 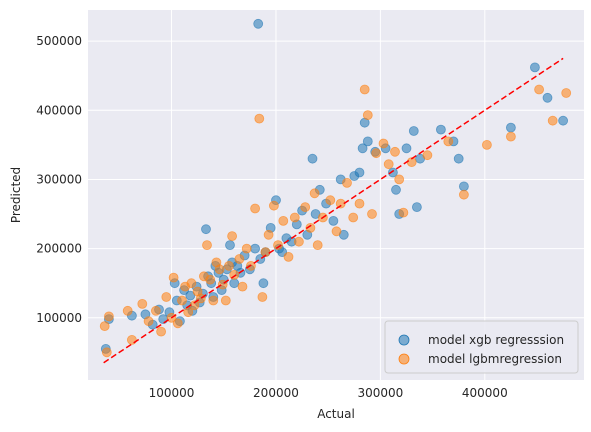 What do you see at coordinates (328, 393) in the screenshot?
I see `x-tick-labels: 100000 200000 300000 400000` at bounding box center [328, 393].